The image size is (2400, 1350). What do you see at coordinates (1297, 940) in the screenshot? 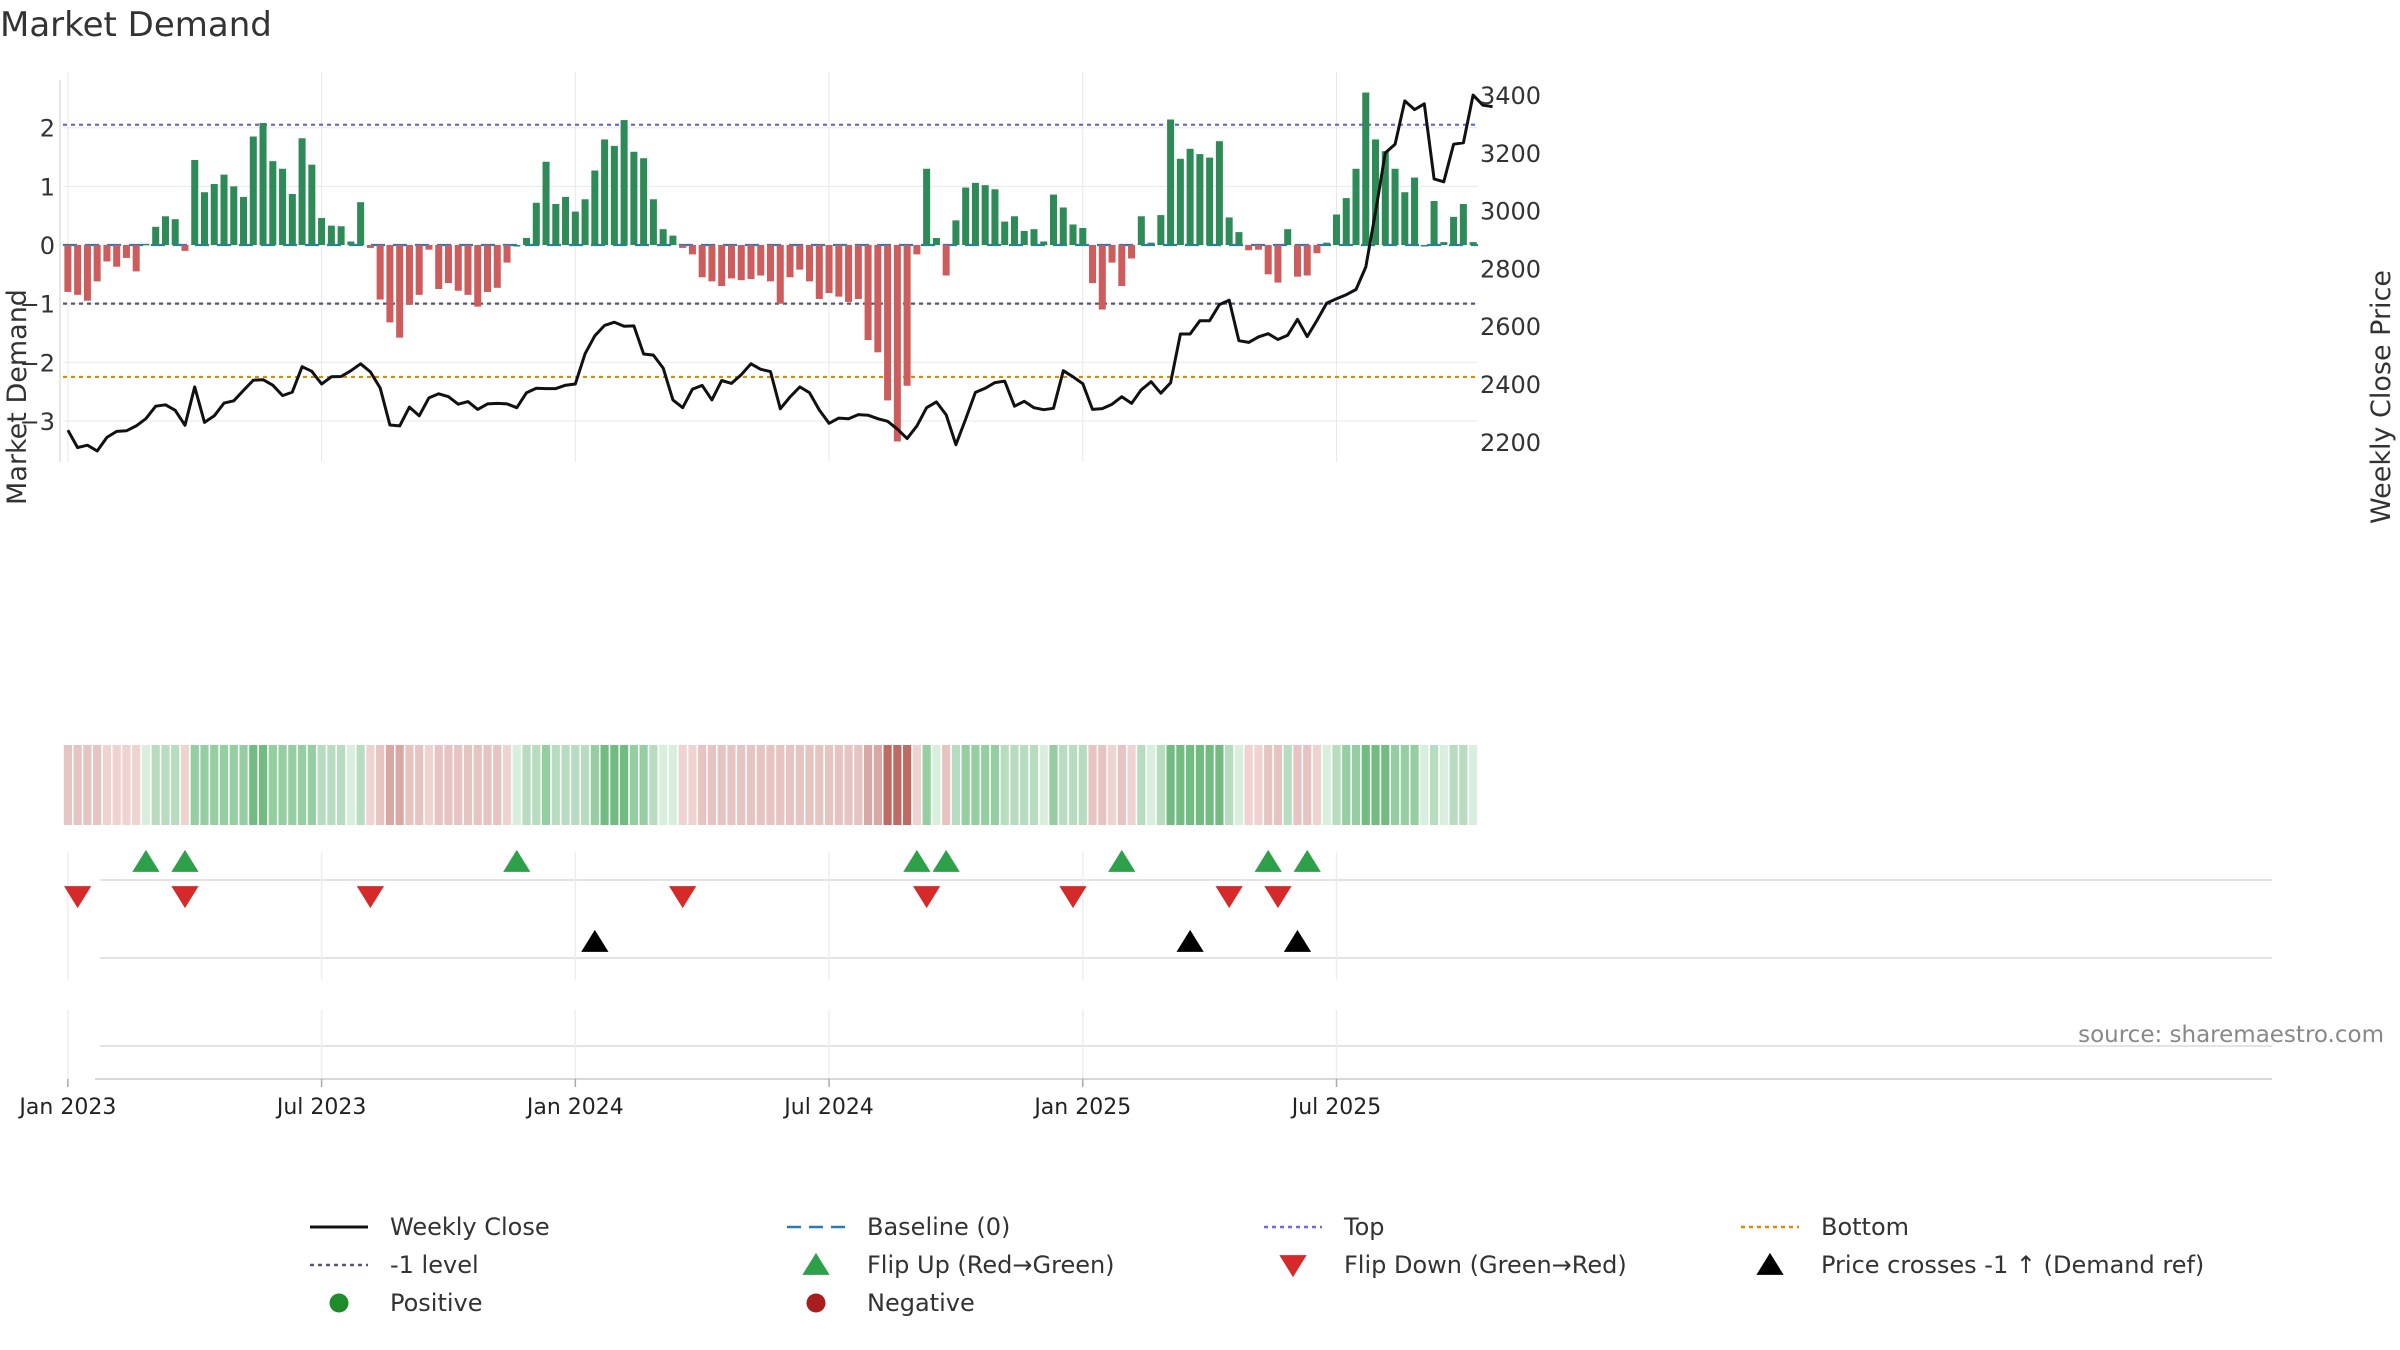
I see `price-cross-marker` at bounding box center [1297, 940].